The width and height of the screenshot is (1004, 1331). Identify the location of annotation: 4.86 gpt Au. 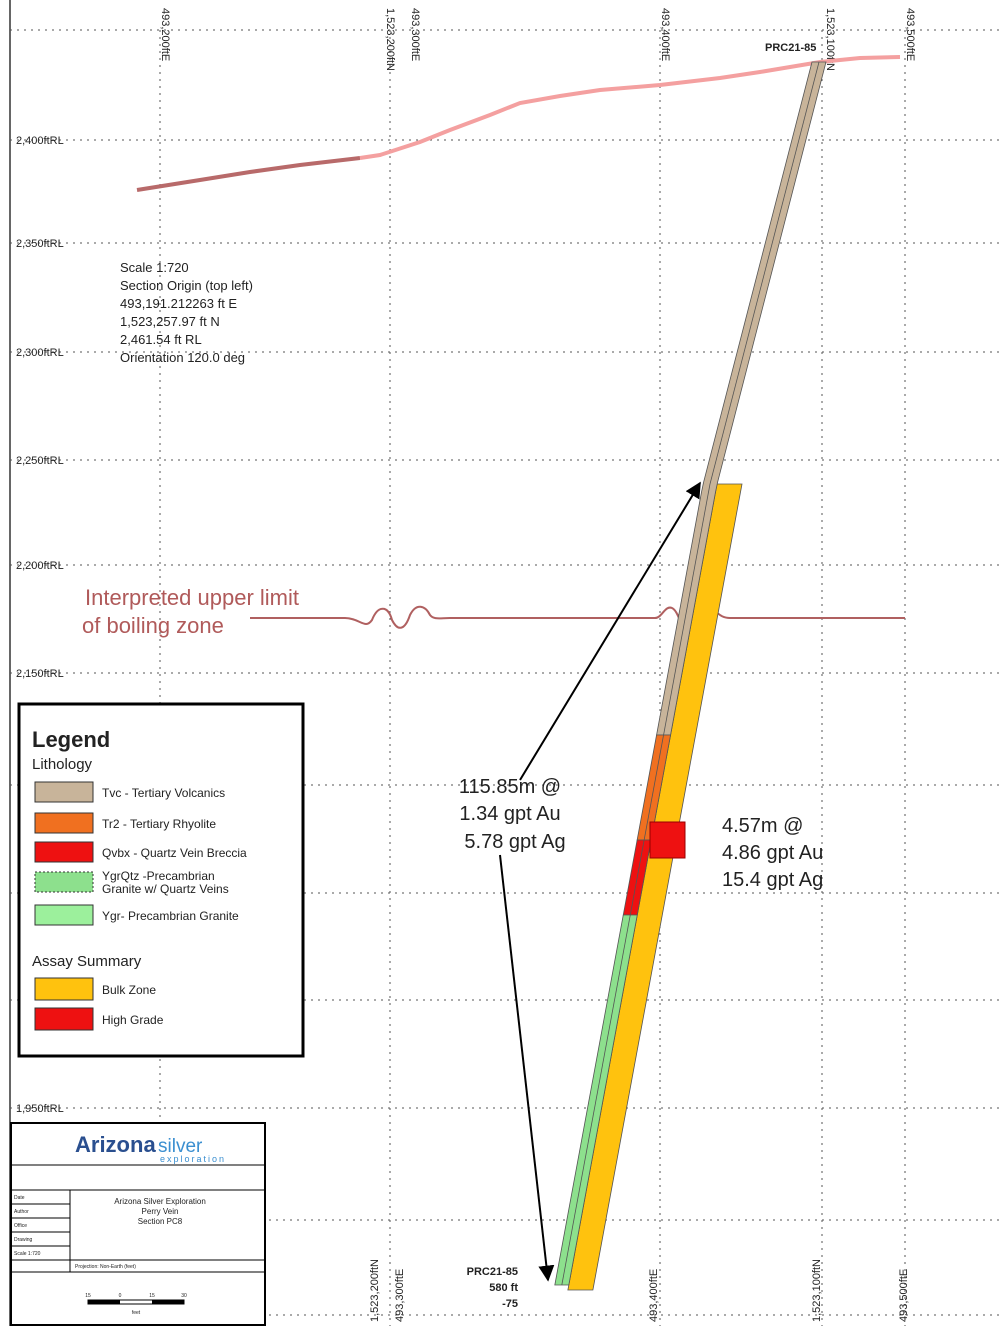
(772, 853).